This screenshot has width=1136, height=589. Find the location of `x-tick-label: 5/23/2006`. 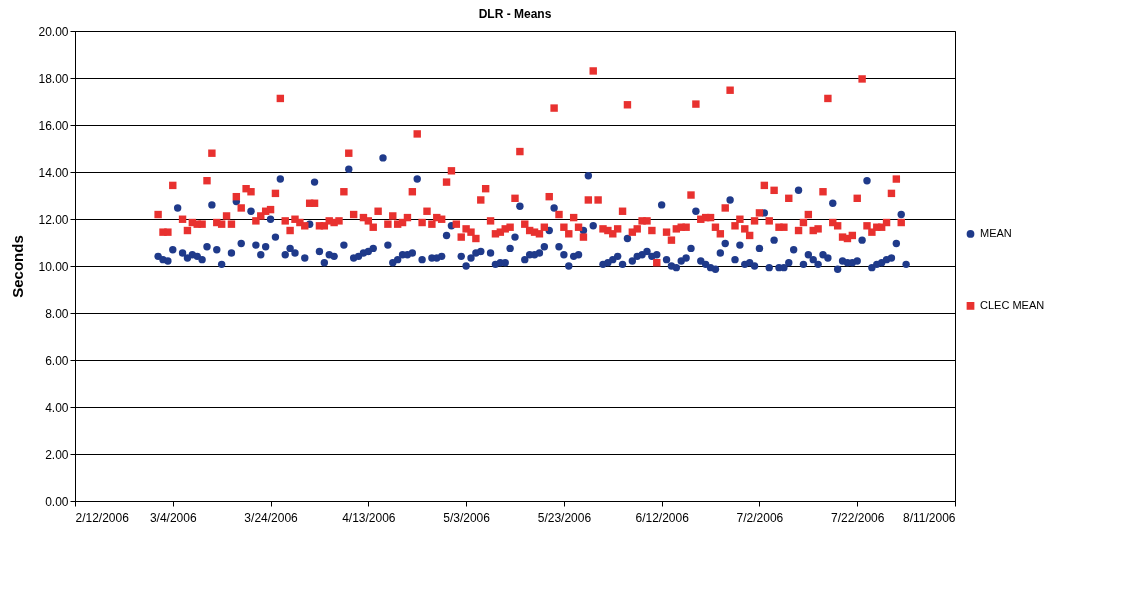

x-tick-label: 5/23/2006 is located at coordinates (564, 517).